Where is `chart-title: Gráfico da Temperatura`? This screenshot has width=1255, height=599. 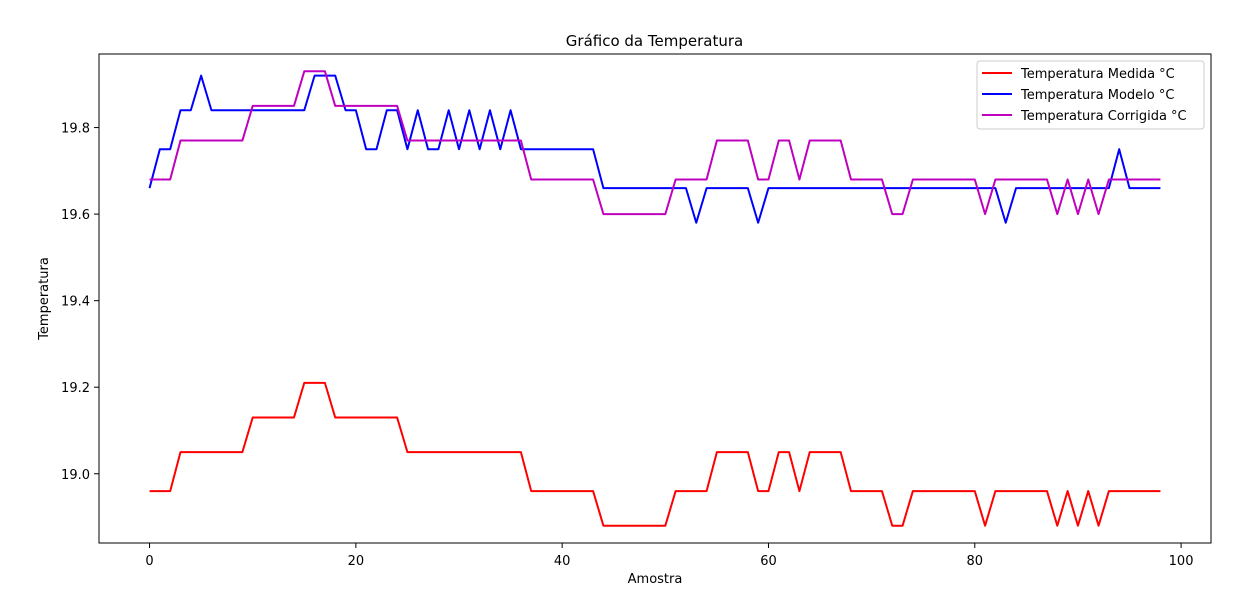
chart-title: Gráfico da Temperatura is located at coordinates (654, 41).